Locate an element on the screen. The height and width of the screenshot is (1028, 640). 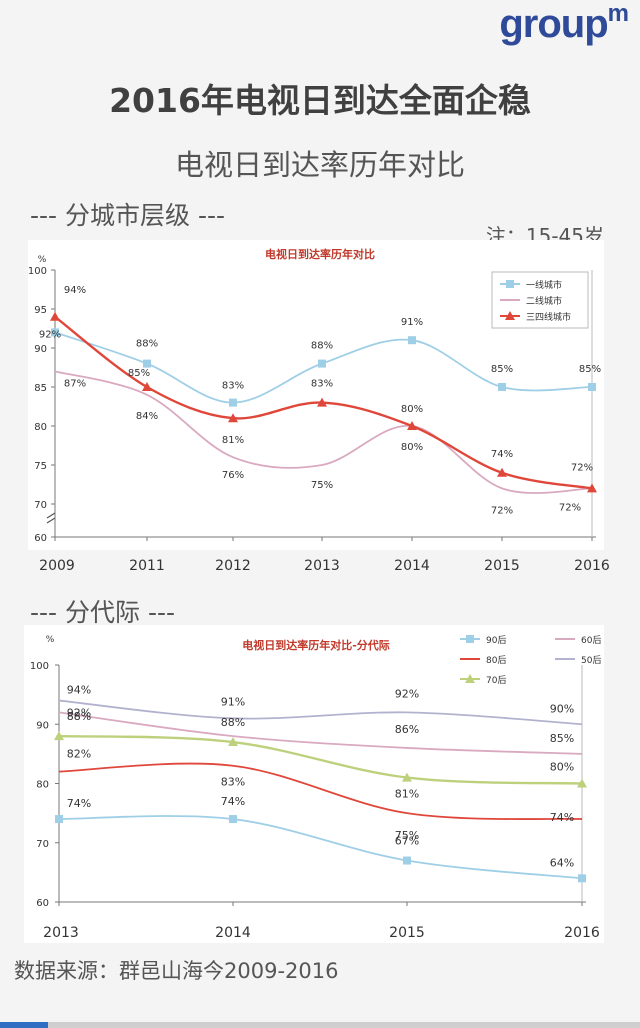
page-title: 2016年电视日到达全面企稳 is located at coordinates (320, 100).